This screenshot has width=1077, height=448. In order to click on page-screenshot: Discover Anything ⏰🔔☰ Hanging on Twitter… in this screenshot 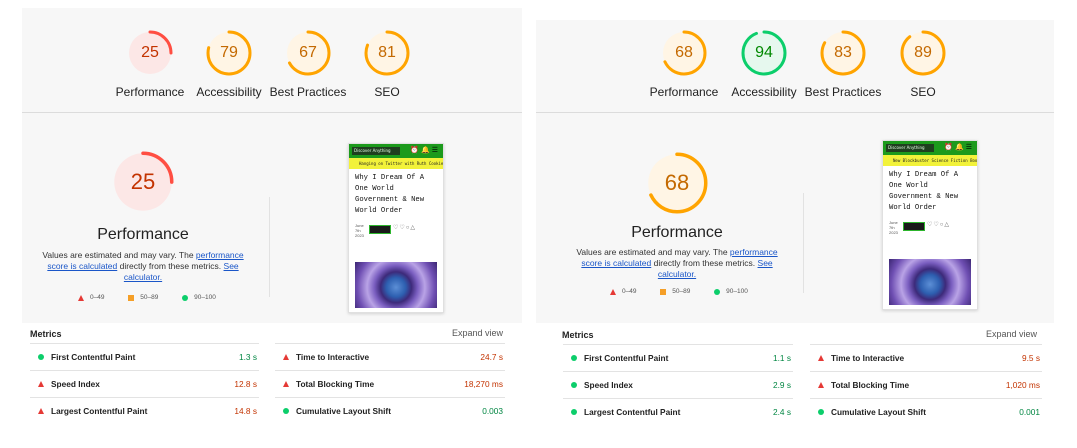, I will do `click(396, 228)`.